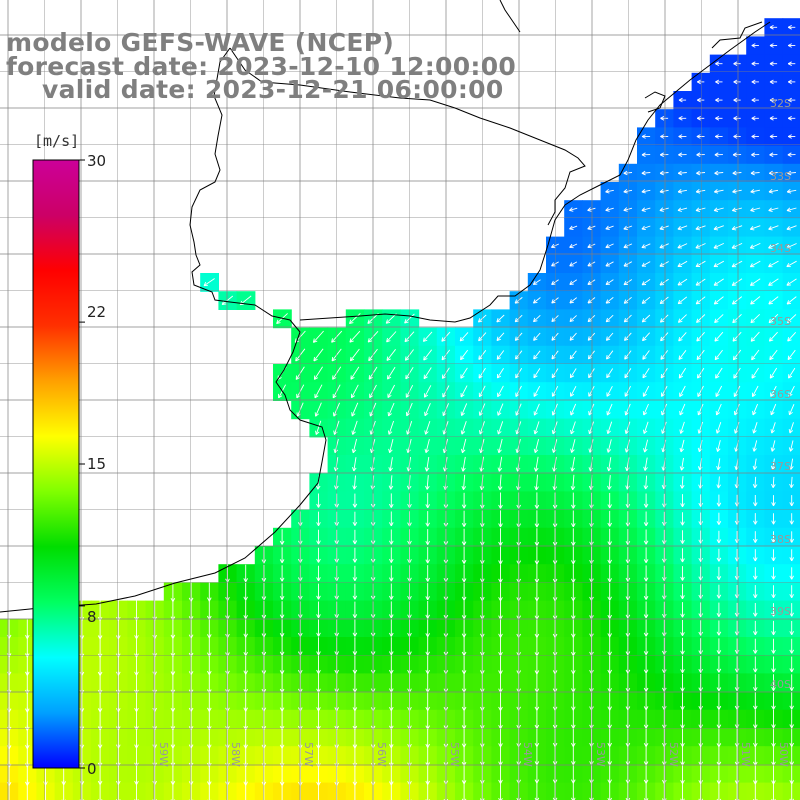  Describe the element at coordinates (235, 754) in the screenshot. I see `lon-label: 58W` at that location.